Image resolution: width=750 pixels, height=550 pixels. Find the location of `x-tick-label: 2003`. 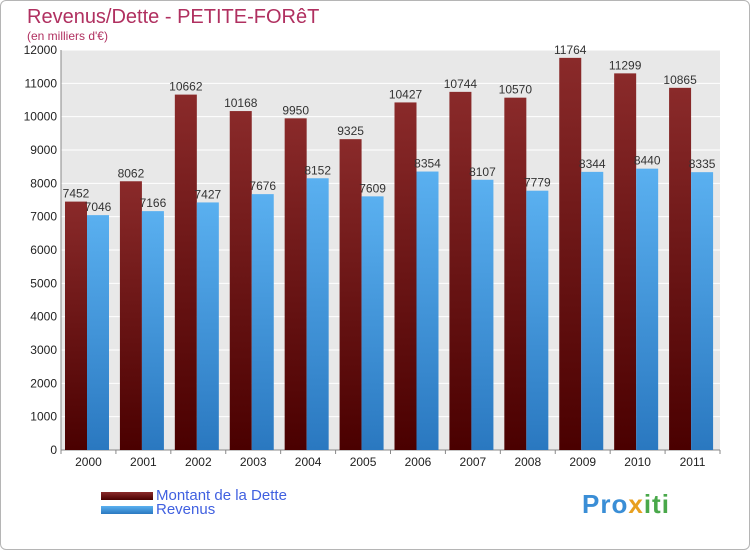

x-tick-label: 2003 is located at coordinates (253, 462).